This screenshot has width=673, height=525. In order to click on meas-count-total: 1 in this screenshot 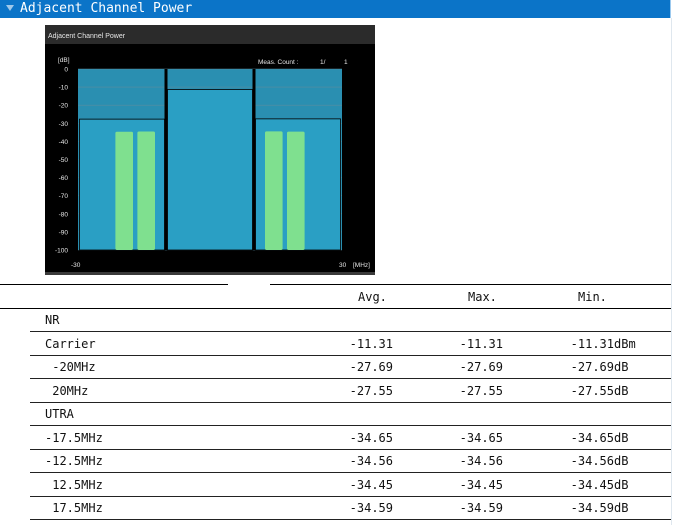, I will do `click(346, 62)`.